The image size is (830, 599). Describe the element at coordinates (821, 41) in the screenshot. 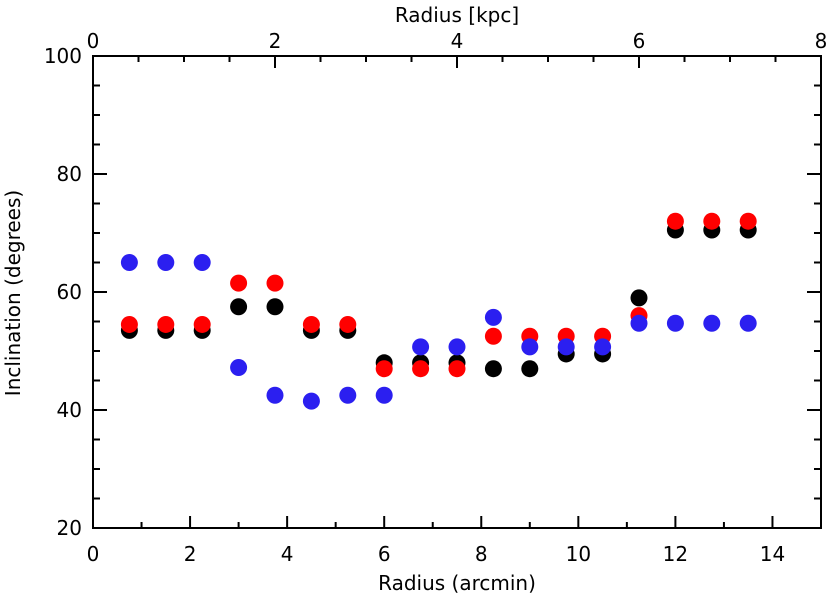

I see `x2-tick-label: 8` at that location.